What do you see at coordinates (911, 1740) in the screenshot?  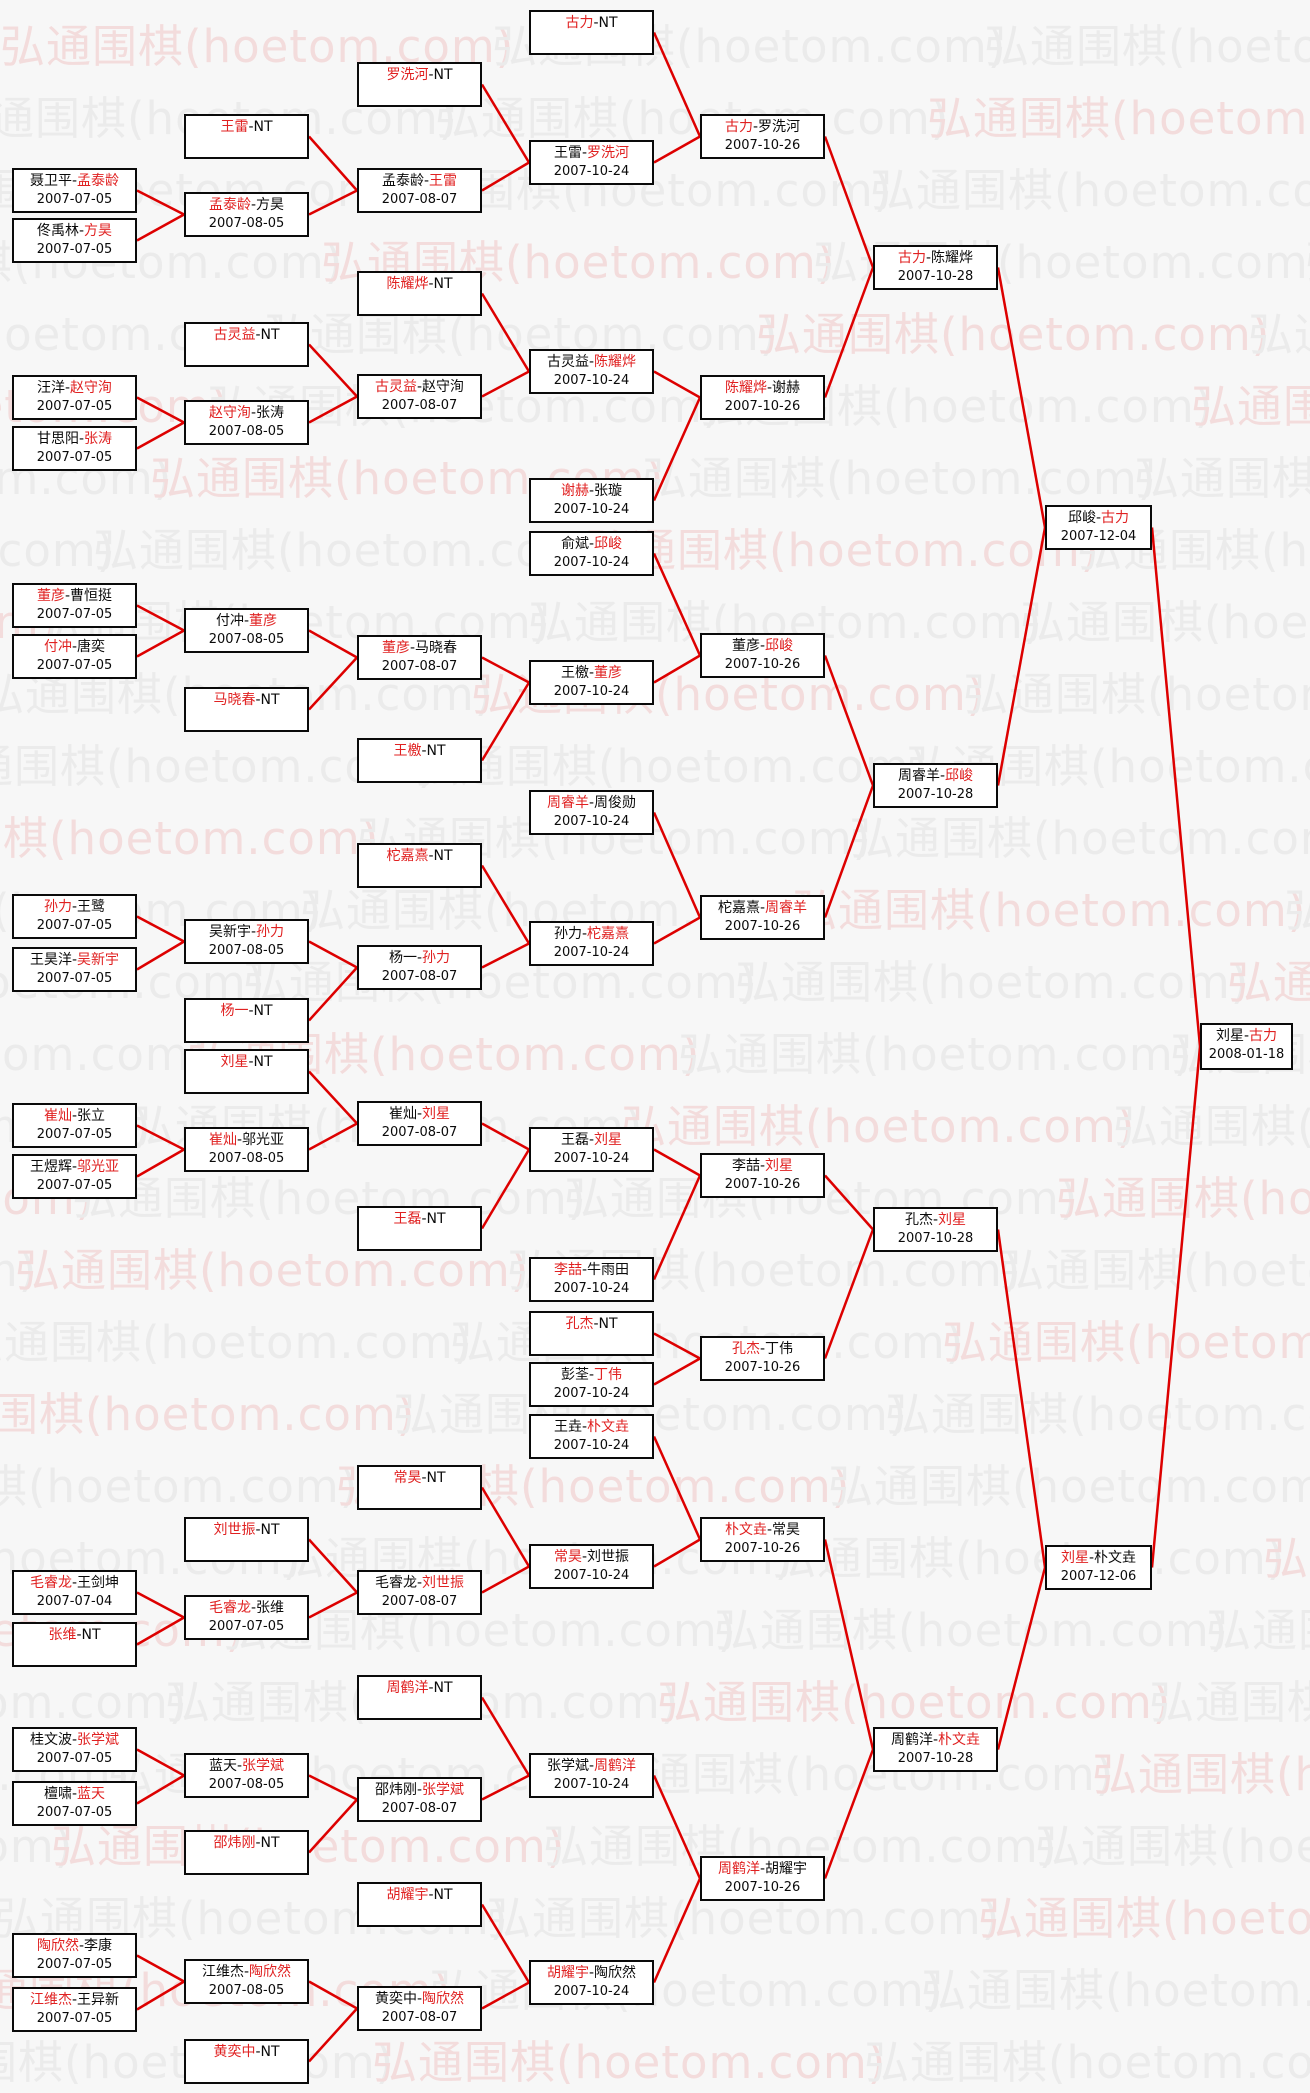 I see `player-name: 周鹤洋` at bounding box center [911, 1740].